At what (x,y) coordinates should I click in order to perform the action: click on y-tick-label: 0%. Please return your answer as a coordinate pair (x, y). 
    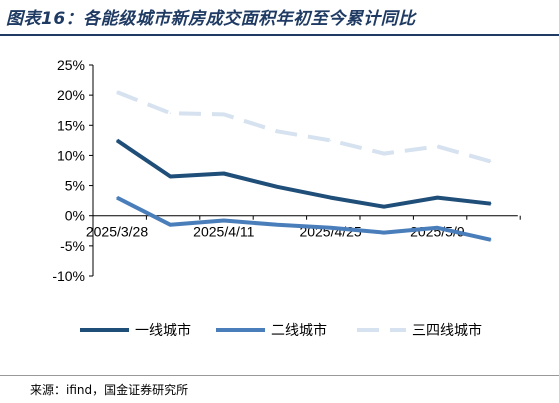
    Looking at the image, I should click on (75, 216).